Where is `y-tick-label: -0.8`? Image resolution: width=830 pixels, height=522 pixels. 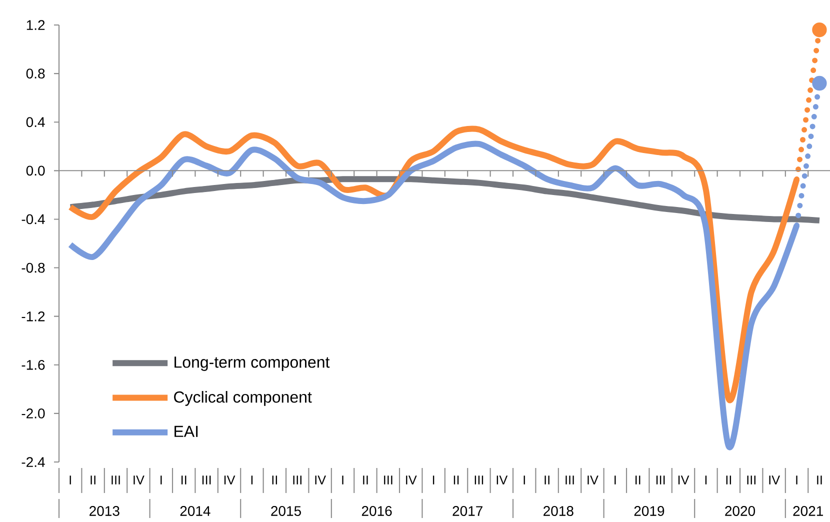
y-tick-label: -0.8 is located at coordinates (33, 267).